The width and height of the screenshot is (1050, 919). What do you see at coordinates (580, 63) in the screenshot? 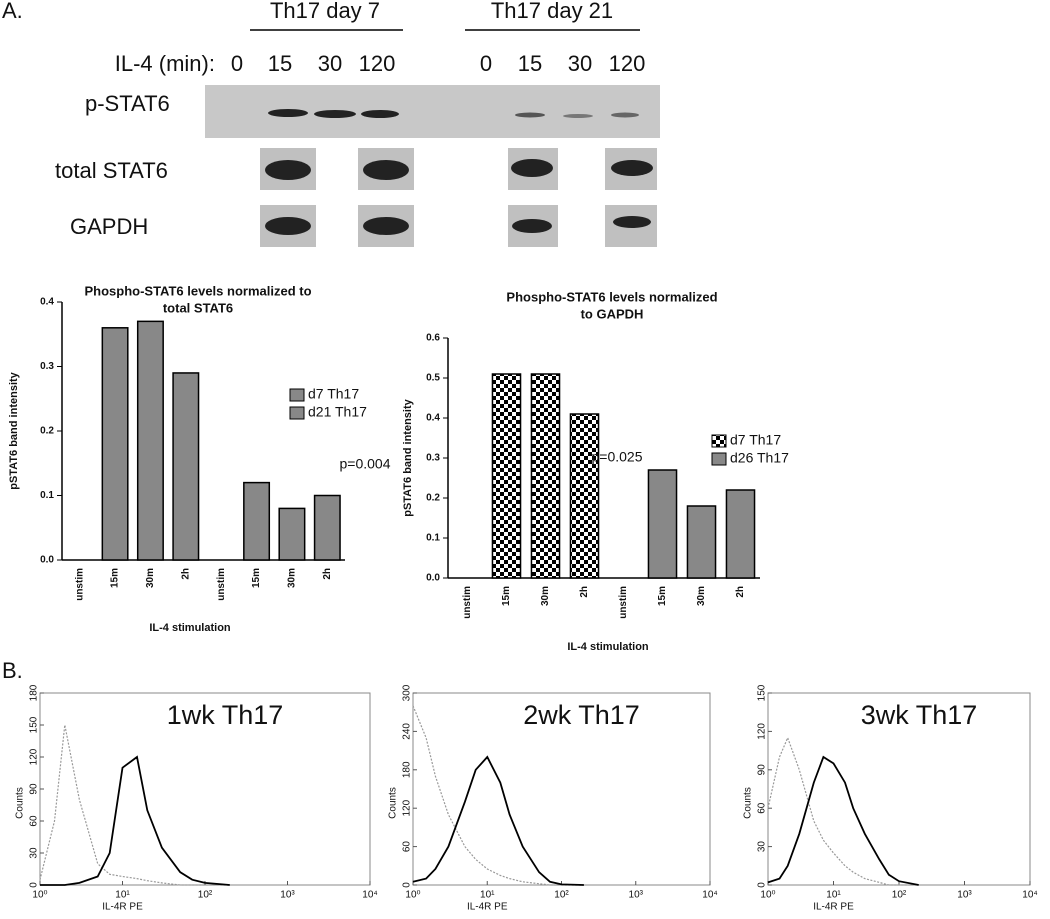
I see `lane-label: 30` at bounding box center [580, 63].